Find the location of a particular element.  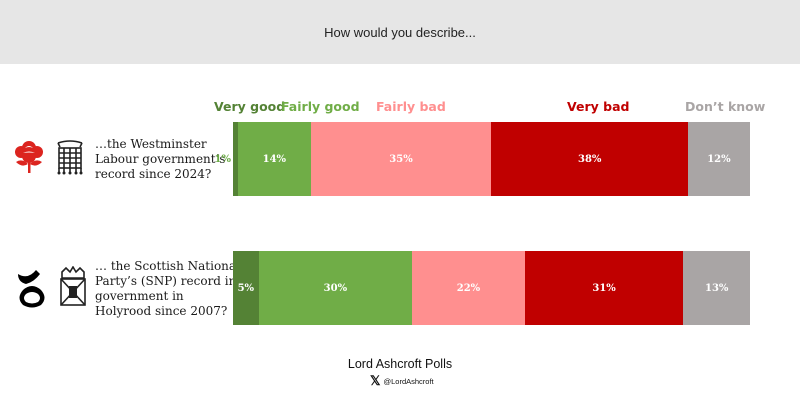

data-label: 12% is located at coordinates (719, 159).